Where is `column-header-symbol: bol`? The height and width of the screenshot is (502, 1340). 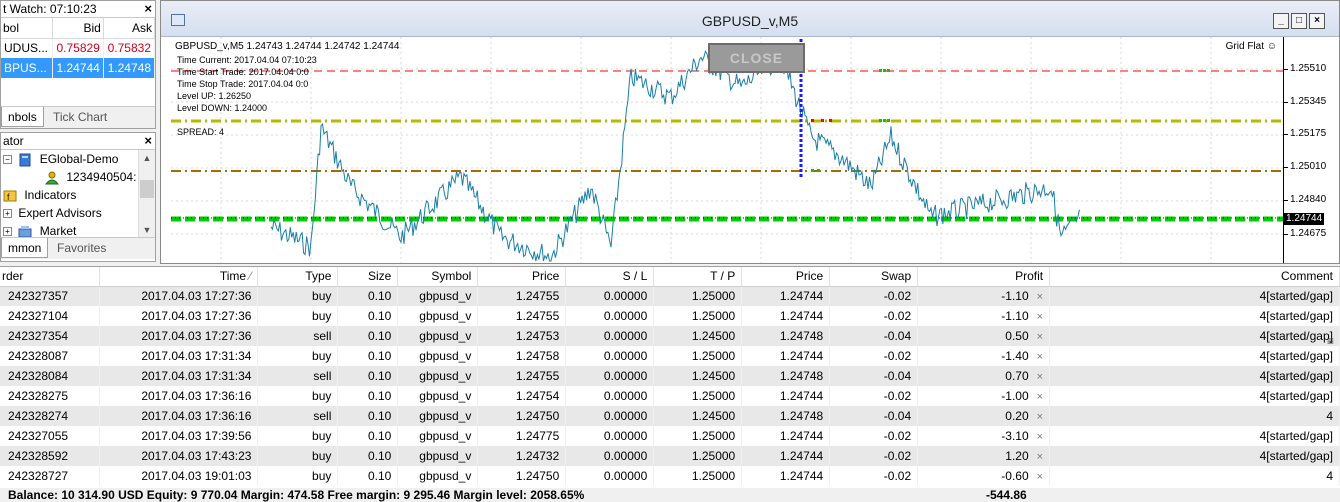
column-header-symbol: bol is located at coordinates (27, 28).